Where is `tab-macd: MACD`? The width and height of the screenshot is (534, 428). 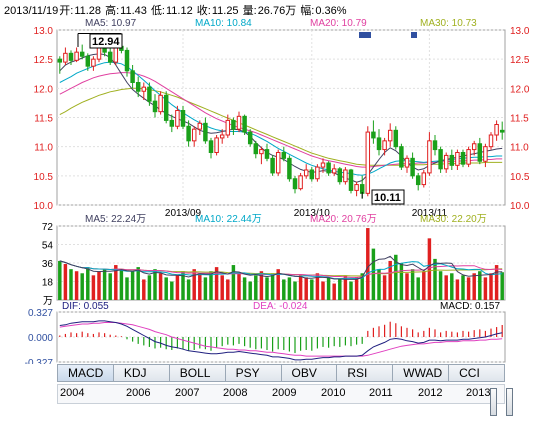
tab-macd: MACD is located at coordinates (85, 373).